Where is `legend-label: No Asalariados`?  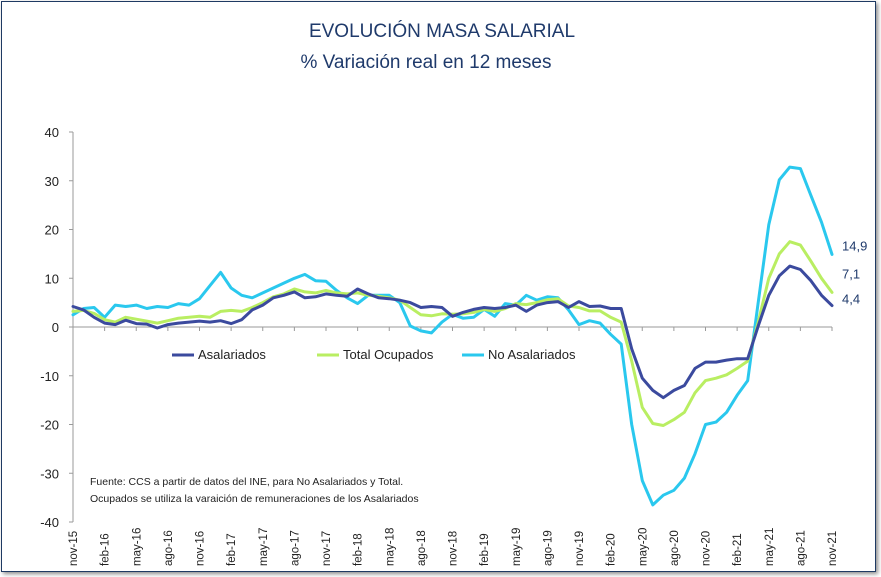
legend-label: No Asalariados is located at coordinates (532, 354).